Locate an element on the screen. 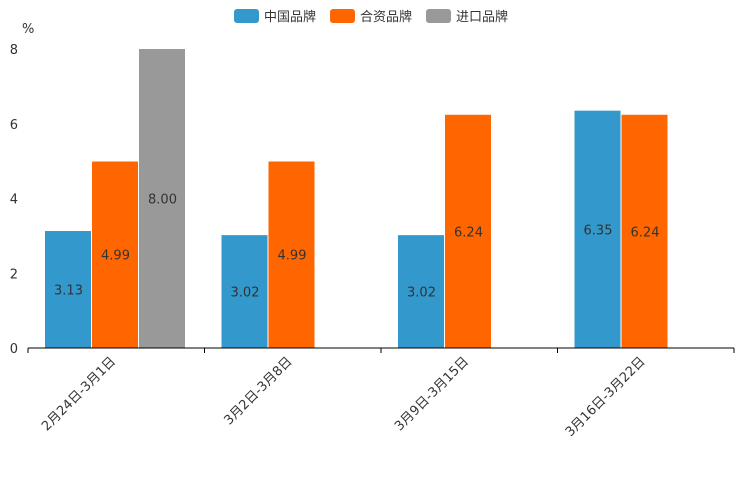 This screenshot has height=496, width=744. y-tick-label: 6 is located at coordinates (14, 125).